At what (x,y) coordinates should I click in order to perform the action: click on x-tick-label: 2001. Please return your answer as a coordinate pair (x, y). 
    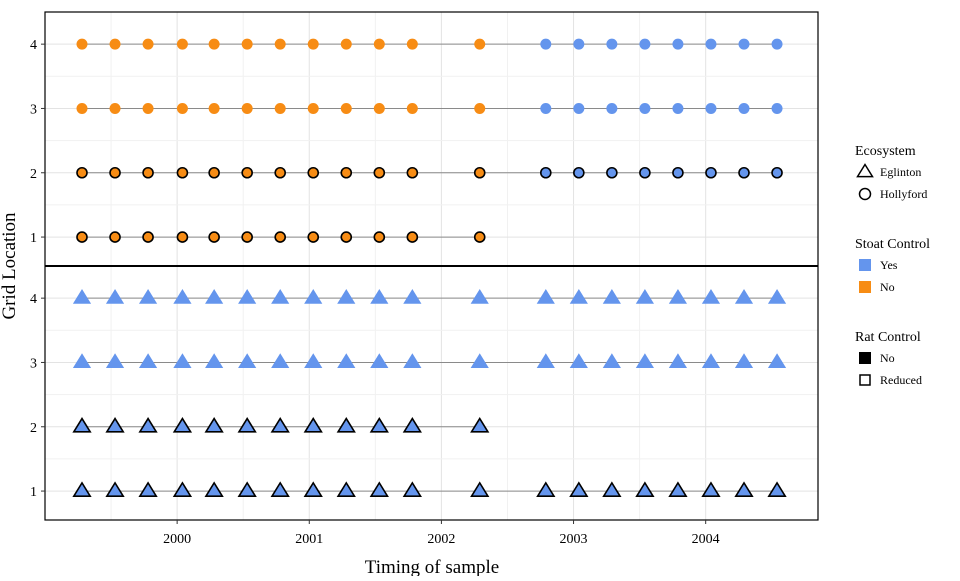
    Looking at the image, I should click on (309, 539).